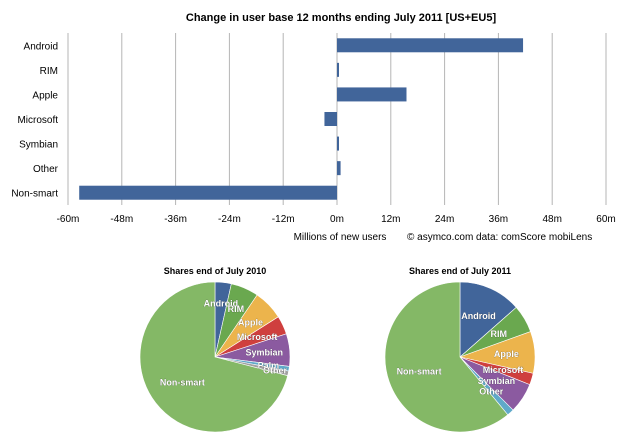  I want to click on pie-slice-android, so click(488, 319).